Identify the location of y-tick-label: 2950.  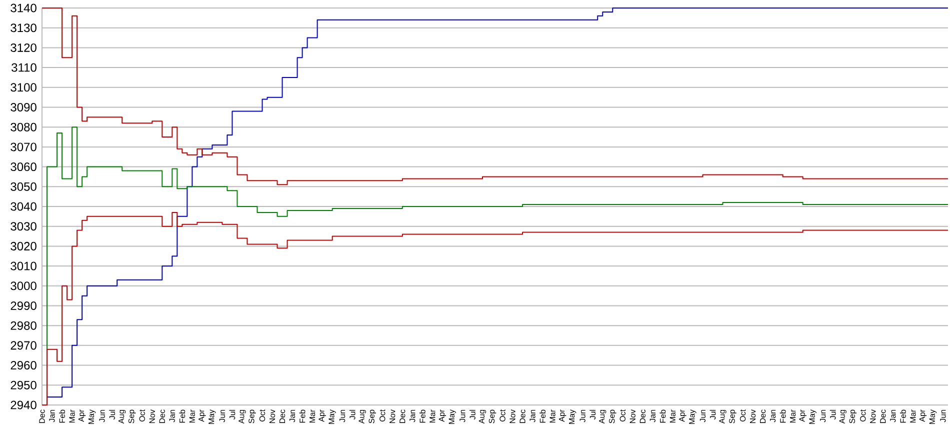
(23, 385).